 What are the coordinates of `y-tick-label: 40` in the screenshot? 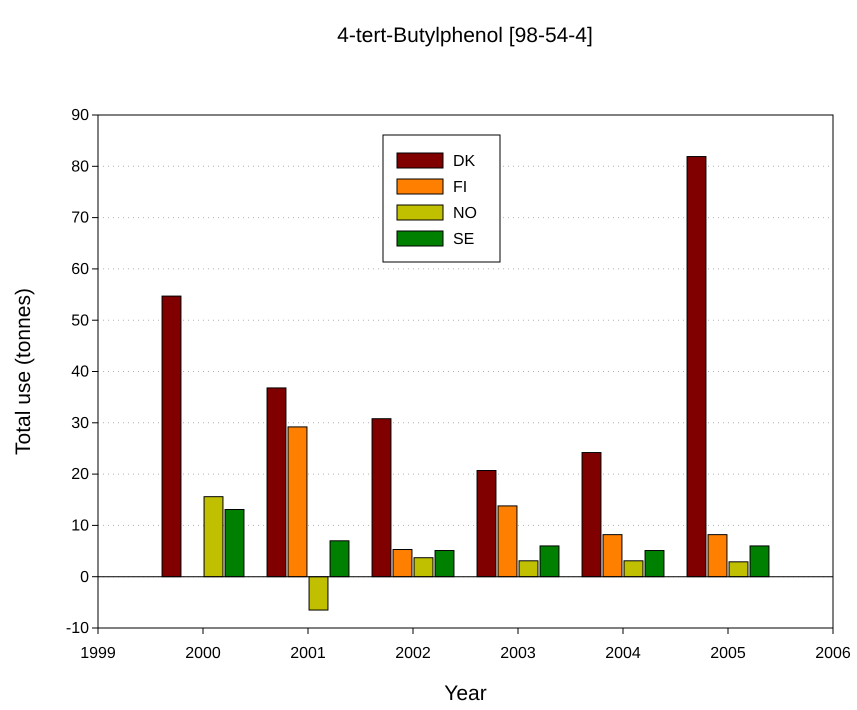 It's located at (80, 372).